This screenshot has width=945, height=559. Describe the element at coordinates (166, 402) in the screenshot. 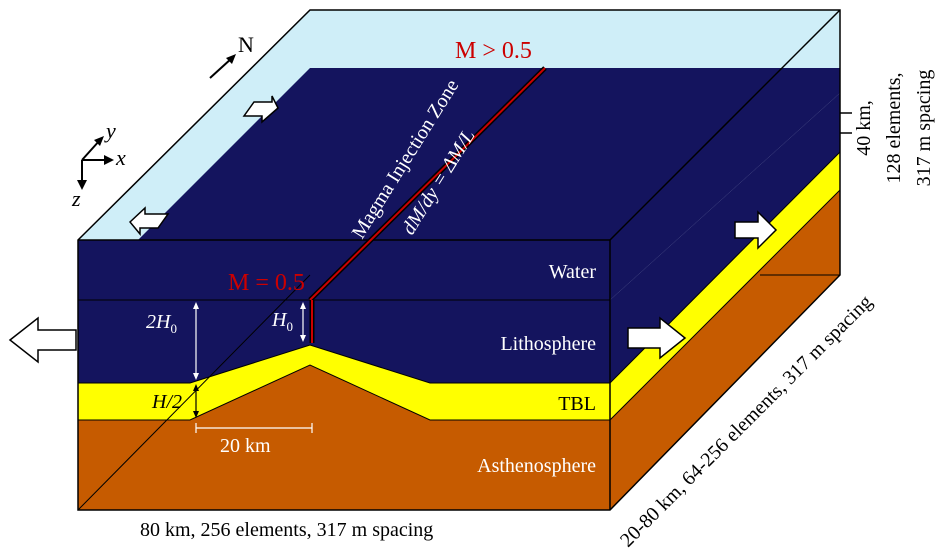

I see `h-half-label: H/2` at that location.